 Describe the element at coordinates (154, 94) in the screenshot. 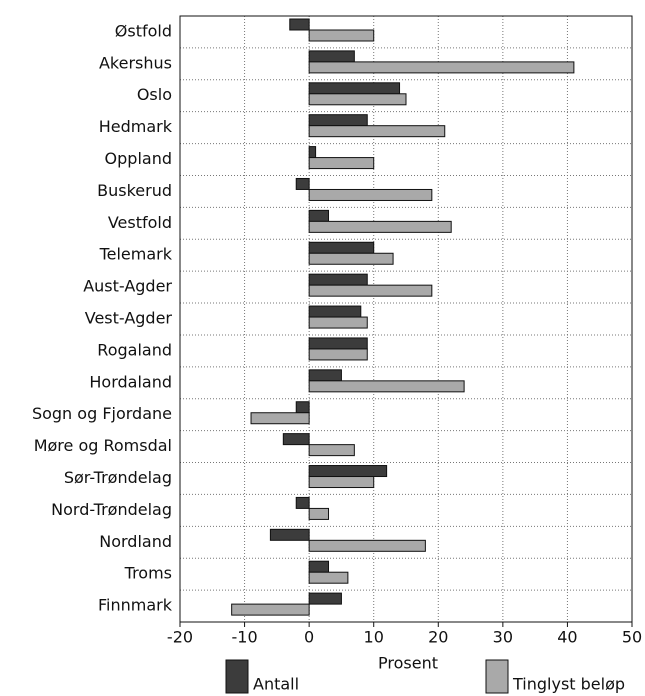

I see `y-tick-label: Oslo` at that location.